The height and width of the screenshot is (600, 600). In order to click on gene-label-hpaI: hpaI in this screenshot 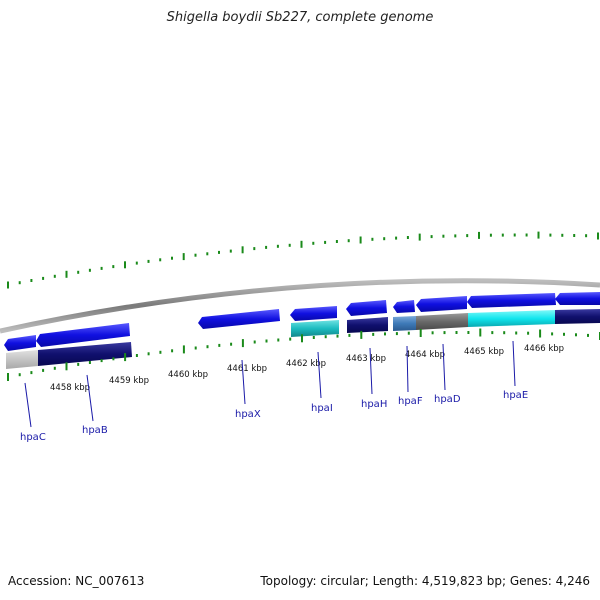, I will do `click(322, 408)`.